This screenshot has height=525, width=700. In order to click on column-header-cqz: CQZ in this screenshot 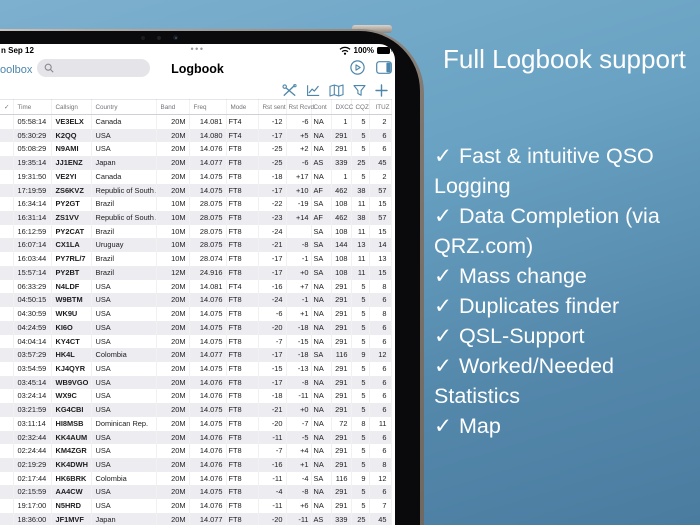, I will do `click(360, 107)`.